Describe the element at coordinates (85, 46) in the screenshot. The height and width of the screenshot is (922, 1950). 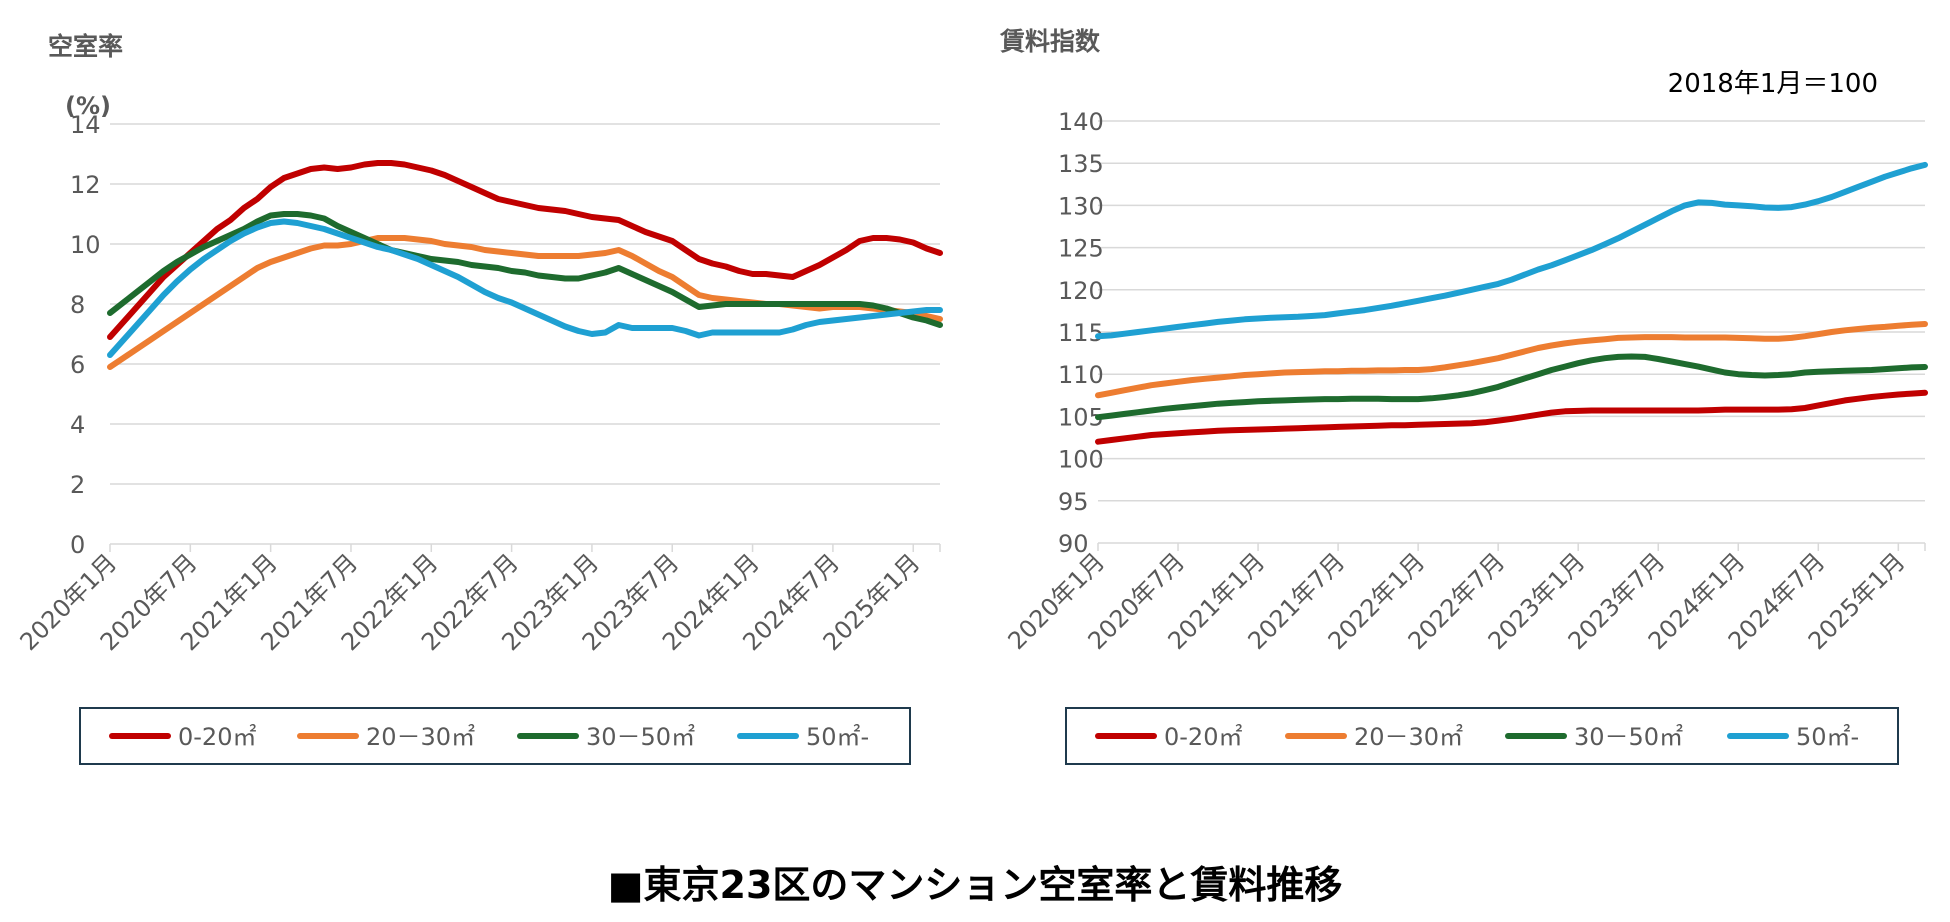
I see `vacancy-chart-title: 空室率` at that location.